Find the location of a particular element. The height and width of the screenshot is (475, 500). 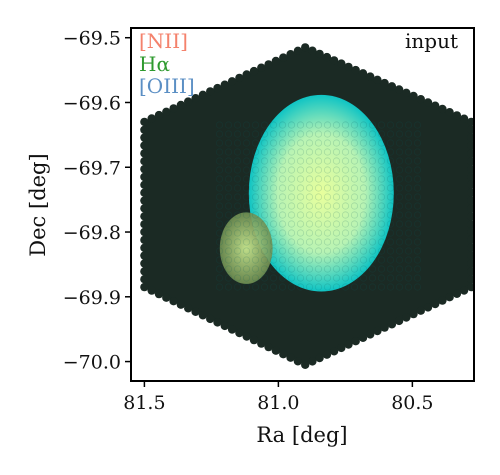

x-tick-label: 81.5 is located at coordinates (144, 403).